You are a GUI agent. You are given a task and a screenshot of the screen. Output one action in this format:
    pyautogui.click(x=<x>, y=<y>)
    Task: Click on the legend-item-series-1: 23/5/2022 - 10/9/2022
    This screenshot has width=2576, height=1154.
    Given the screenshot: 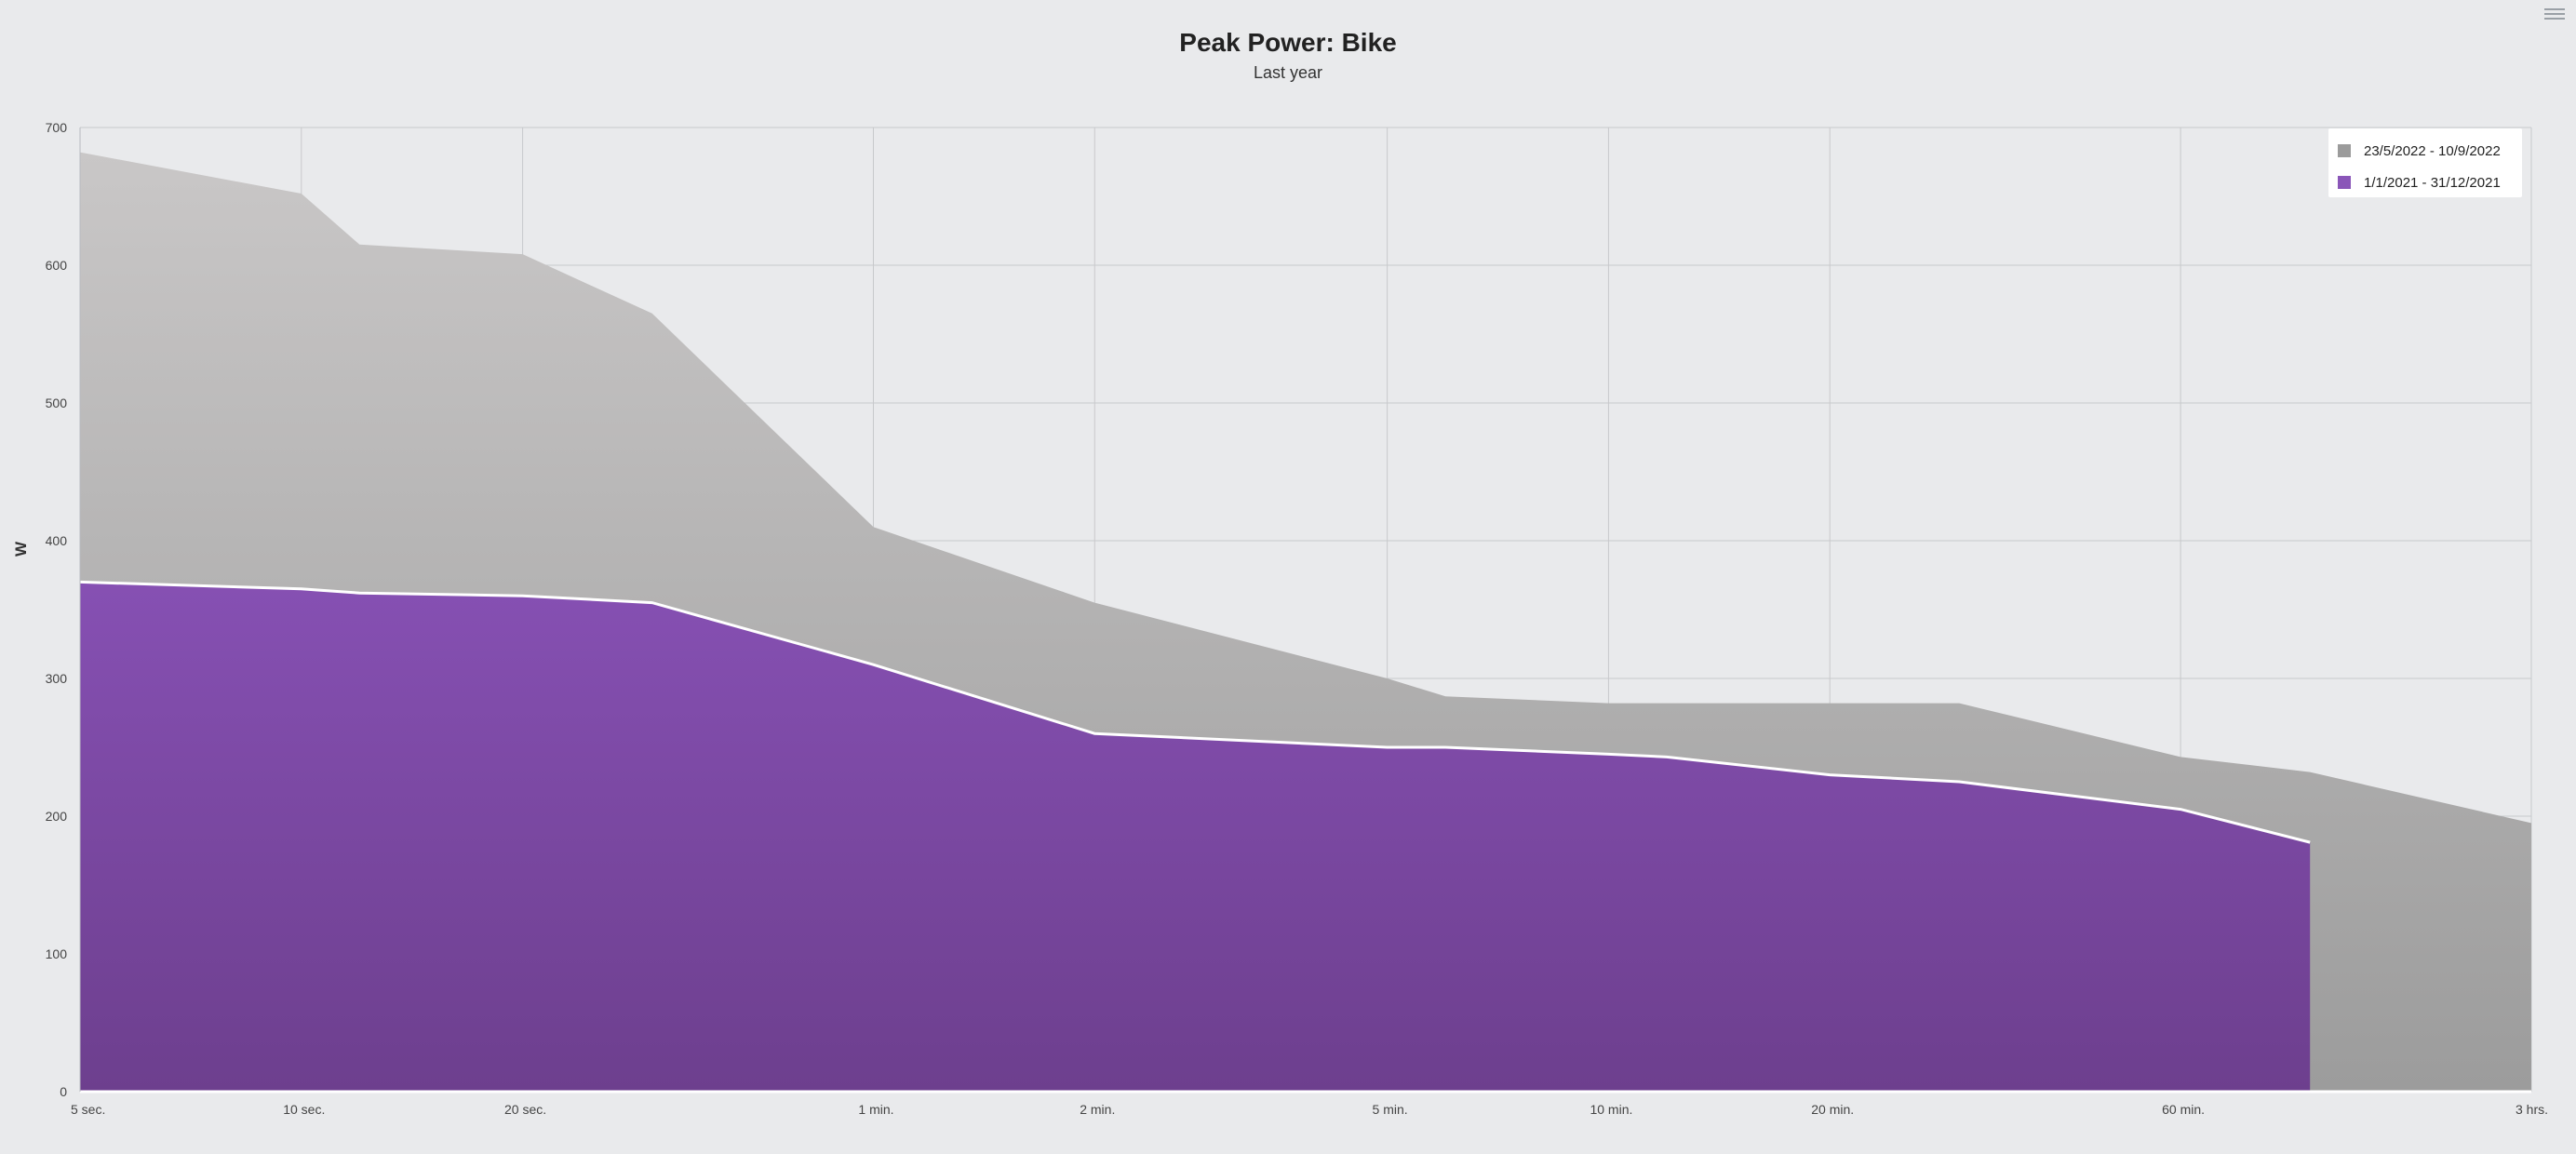 What is the action you would take?
    pyautogui.click(x=2419, y=151)
    